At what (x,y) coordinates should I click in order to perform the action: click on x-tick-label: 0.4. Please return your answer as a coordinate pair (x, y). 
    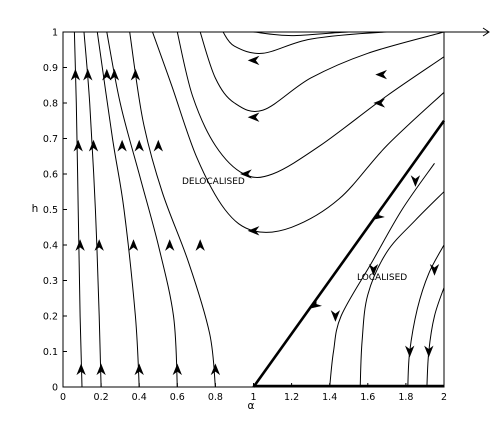
    Looking at the image, I should click on (139, 397).